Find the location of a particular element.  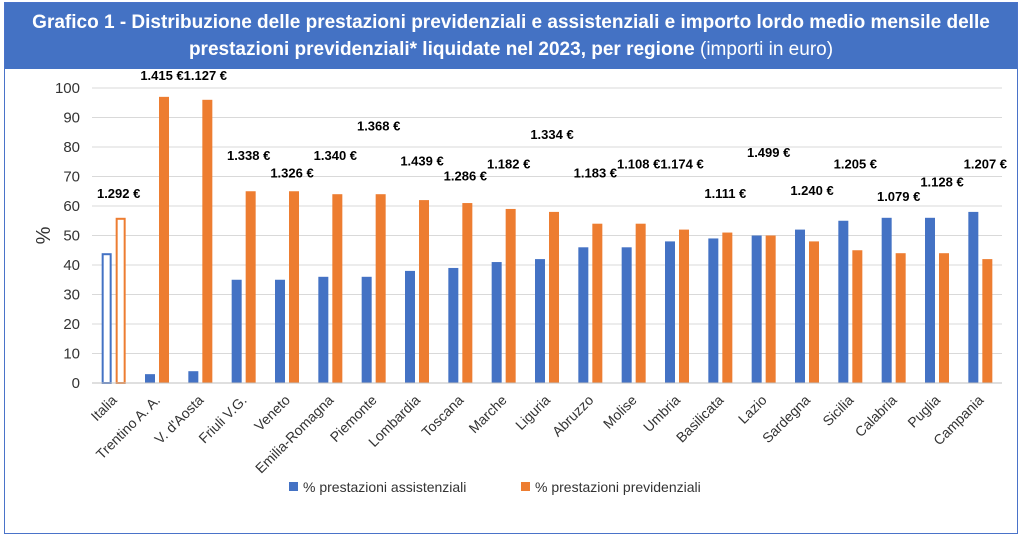

amount-label: 1.368 € is located at coordinates (378, 125).